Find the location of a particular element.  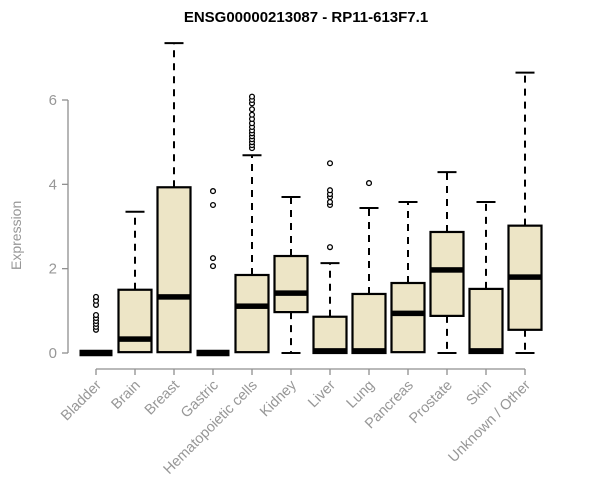

x-tick-label: Lung is located at coordinates (361, 395).